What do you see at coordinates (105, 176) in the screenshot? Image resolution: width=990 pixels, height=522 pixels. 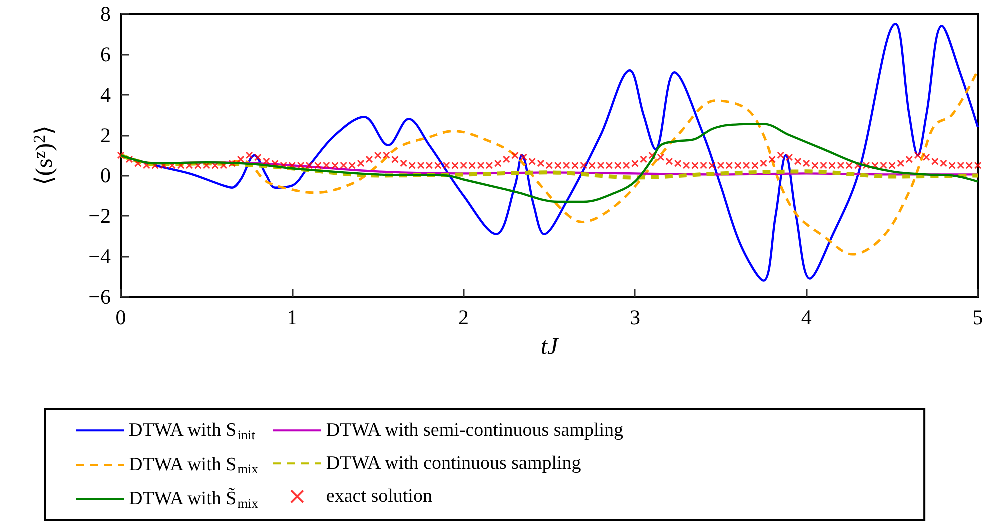 I see `y-tick-label: 0` at bounding box center [105, 176].